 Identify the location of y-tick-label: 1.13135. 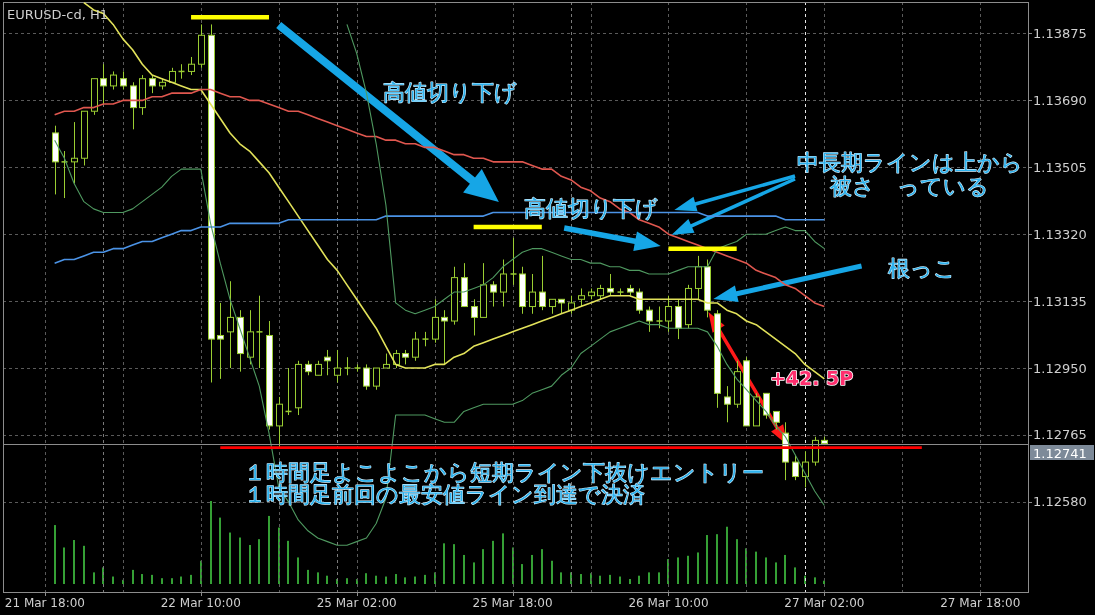
(1060, 301).